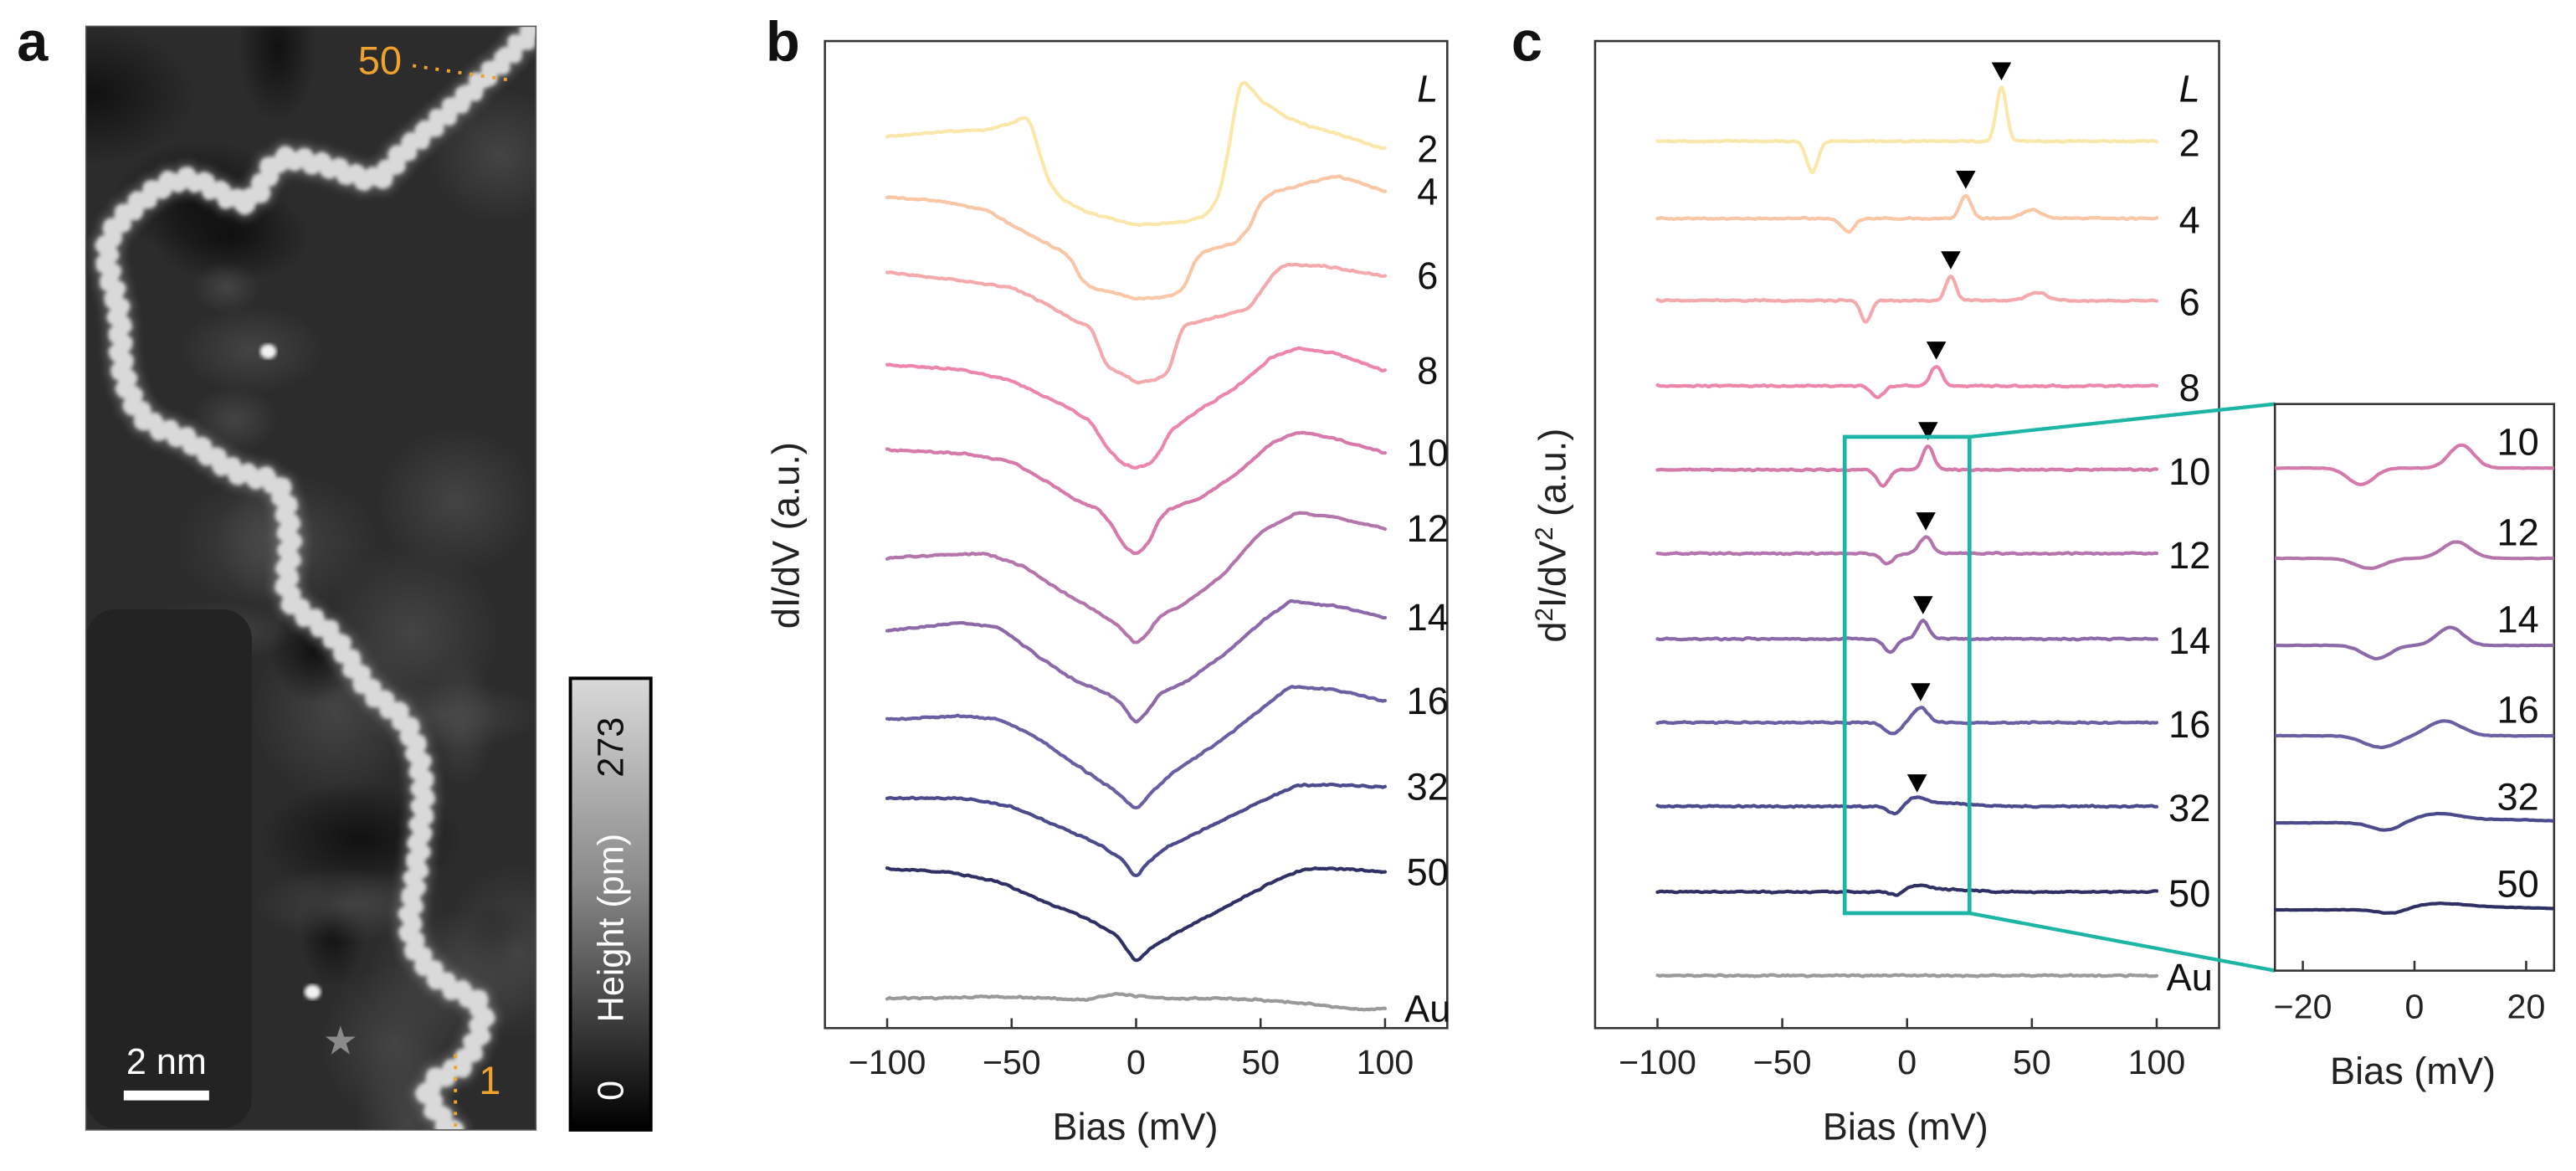  What do you see at coordinates (1260, 1062) in the screenshot?
I see `x-tick-label: 50` at bounding box center [1260, 1062].